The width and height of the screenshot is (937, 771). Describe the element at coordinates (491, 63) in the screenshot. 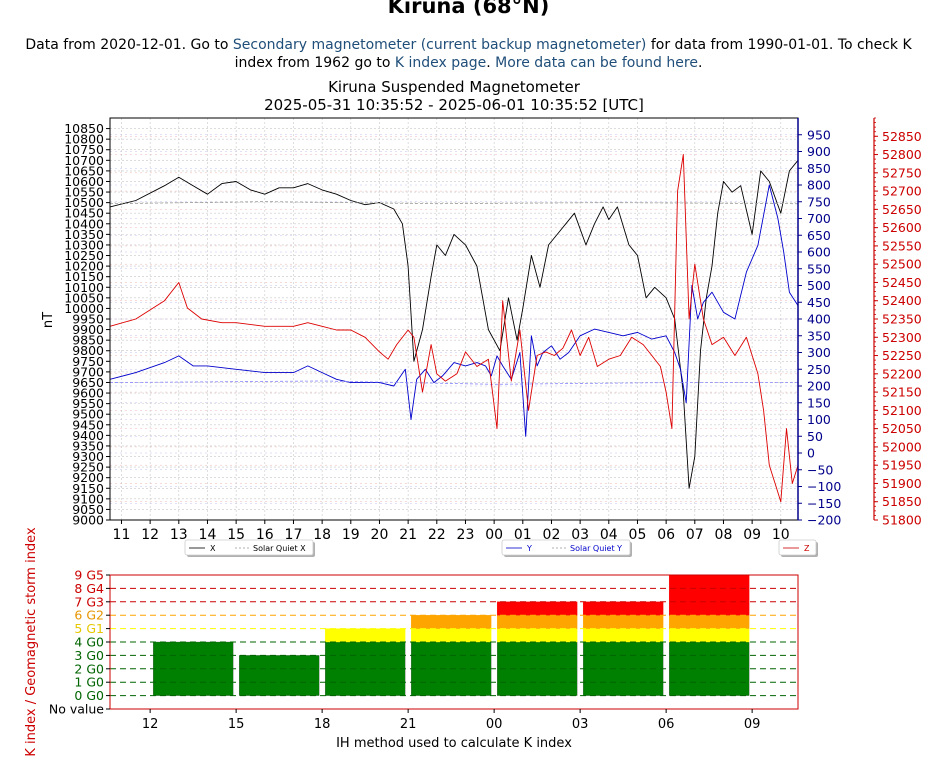

I see `intro-text-3: .` at that location.